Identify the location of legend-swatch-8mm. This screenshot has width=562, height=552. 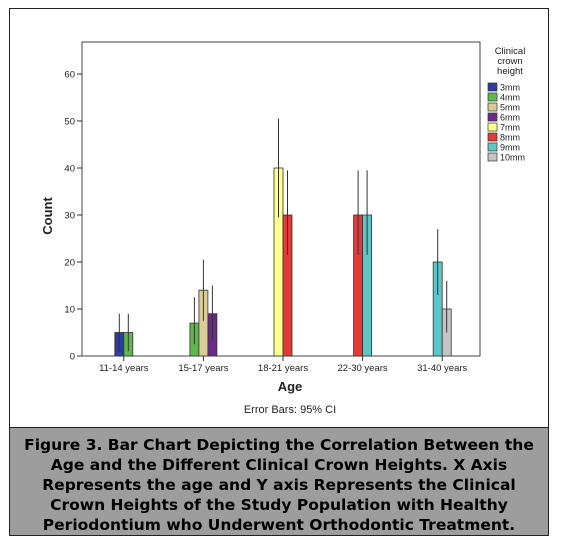
(492, 137).